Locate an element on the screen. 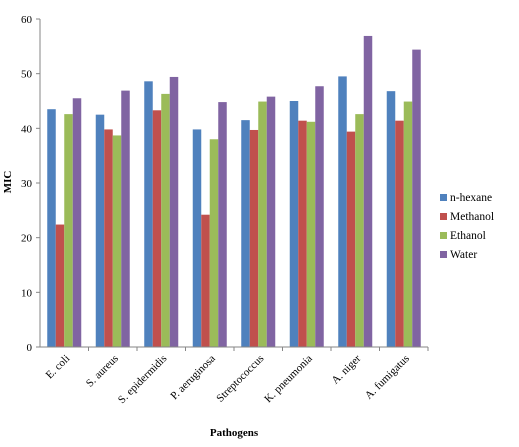  x-category-label: Streptococcus is located at coordinates (240, 379).